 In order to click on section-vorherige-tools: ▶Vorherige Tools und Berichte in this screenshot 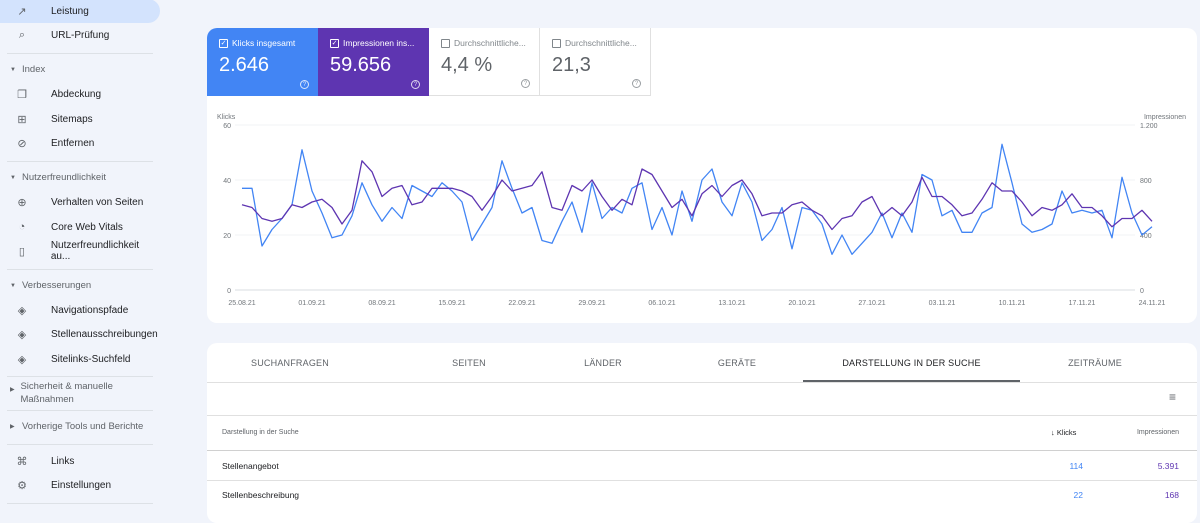, I will do `click(76, 427)`.